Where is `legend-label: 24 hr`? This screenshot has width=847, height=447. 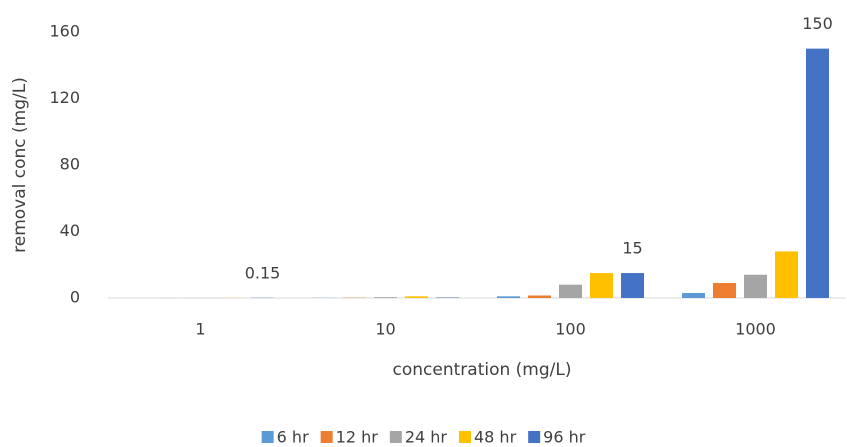 legend-label: 24 hr is located at coordinates (426, 437).